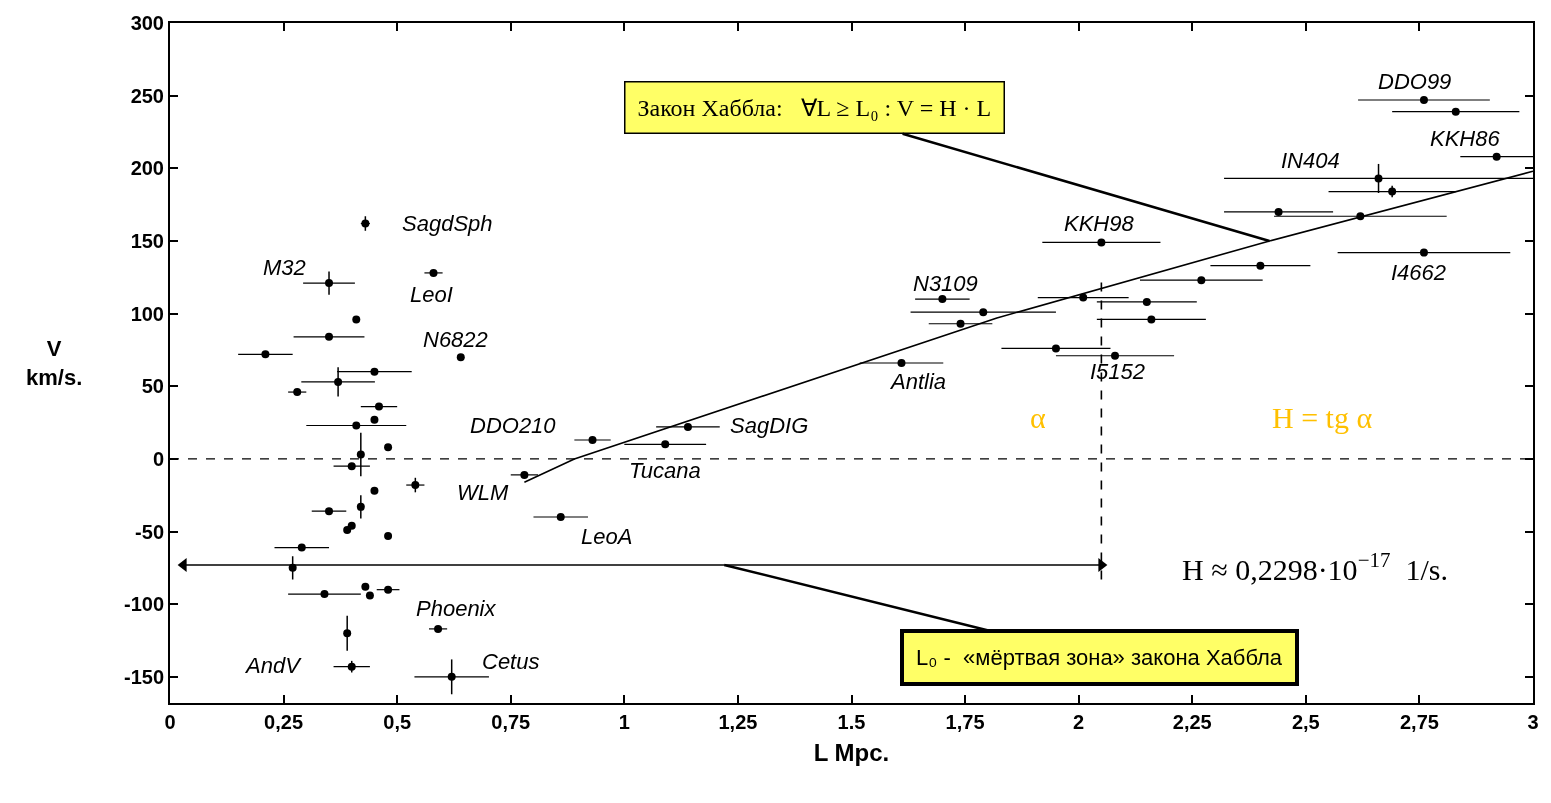 This screenshot has height=803, width=1551. What do you see at coordinates (1099, 657) in the screenshot?
I see `annotation: L₀ - «мёртвая зона» закона Хаббла` at bounding box center [1099, 657].